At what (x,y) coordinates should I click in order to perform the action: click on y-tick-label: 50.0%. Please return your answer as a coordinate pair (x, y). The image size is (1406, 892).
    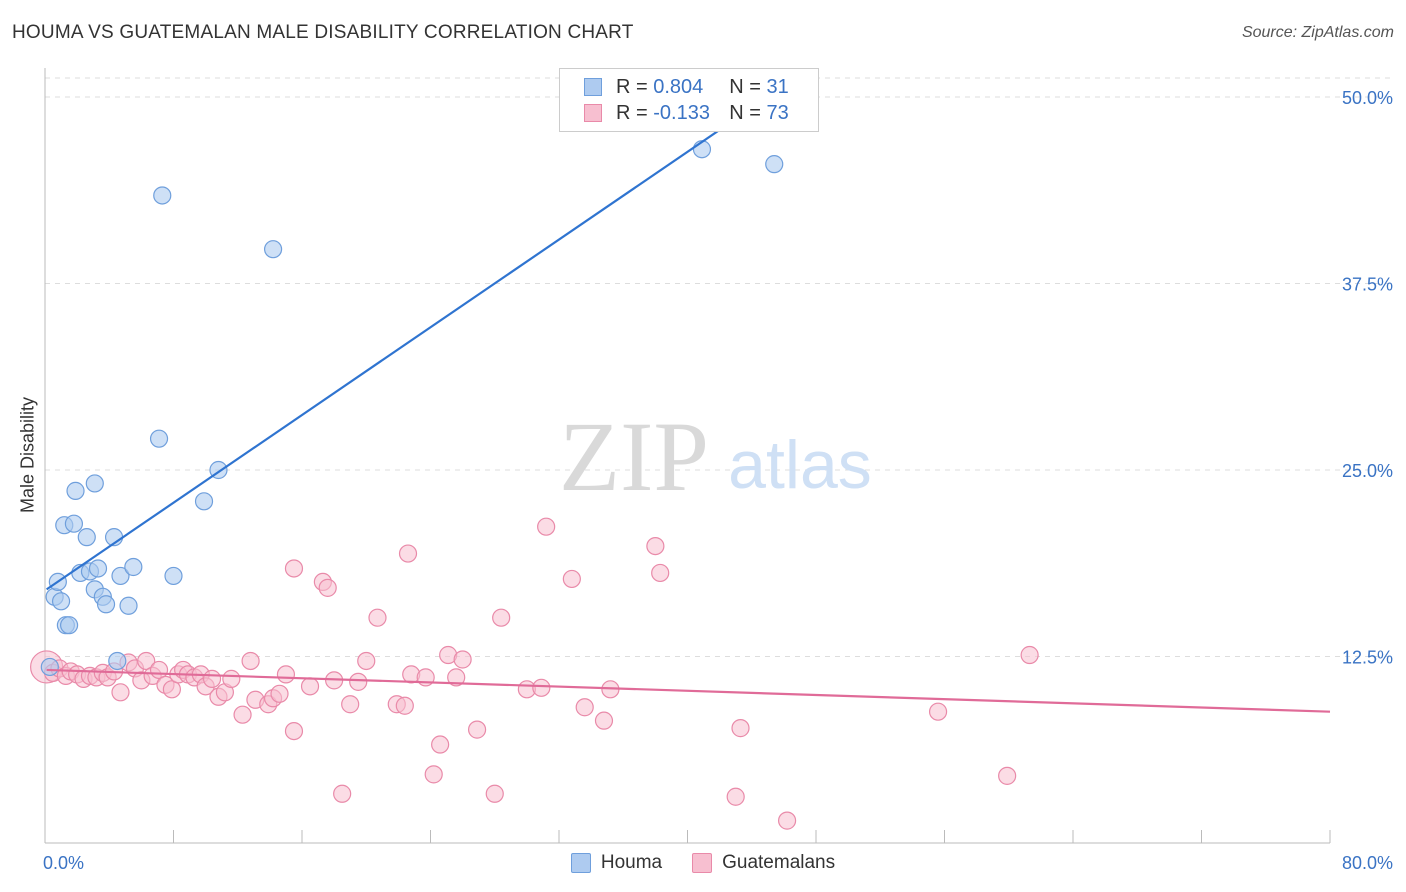
    Looking at the image, I should click on (1367, 98).